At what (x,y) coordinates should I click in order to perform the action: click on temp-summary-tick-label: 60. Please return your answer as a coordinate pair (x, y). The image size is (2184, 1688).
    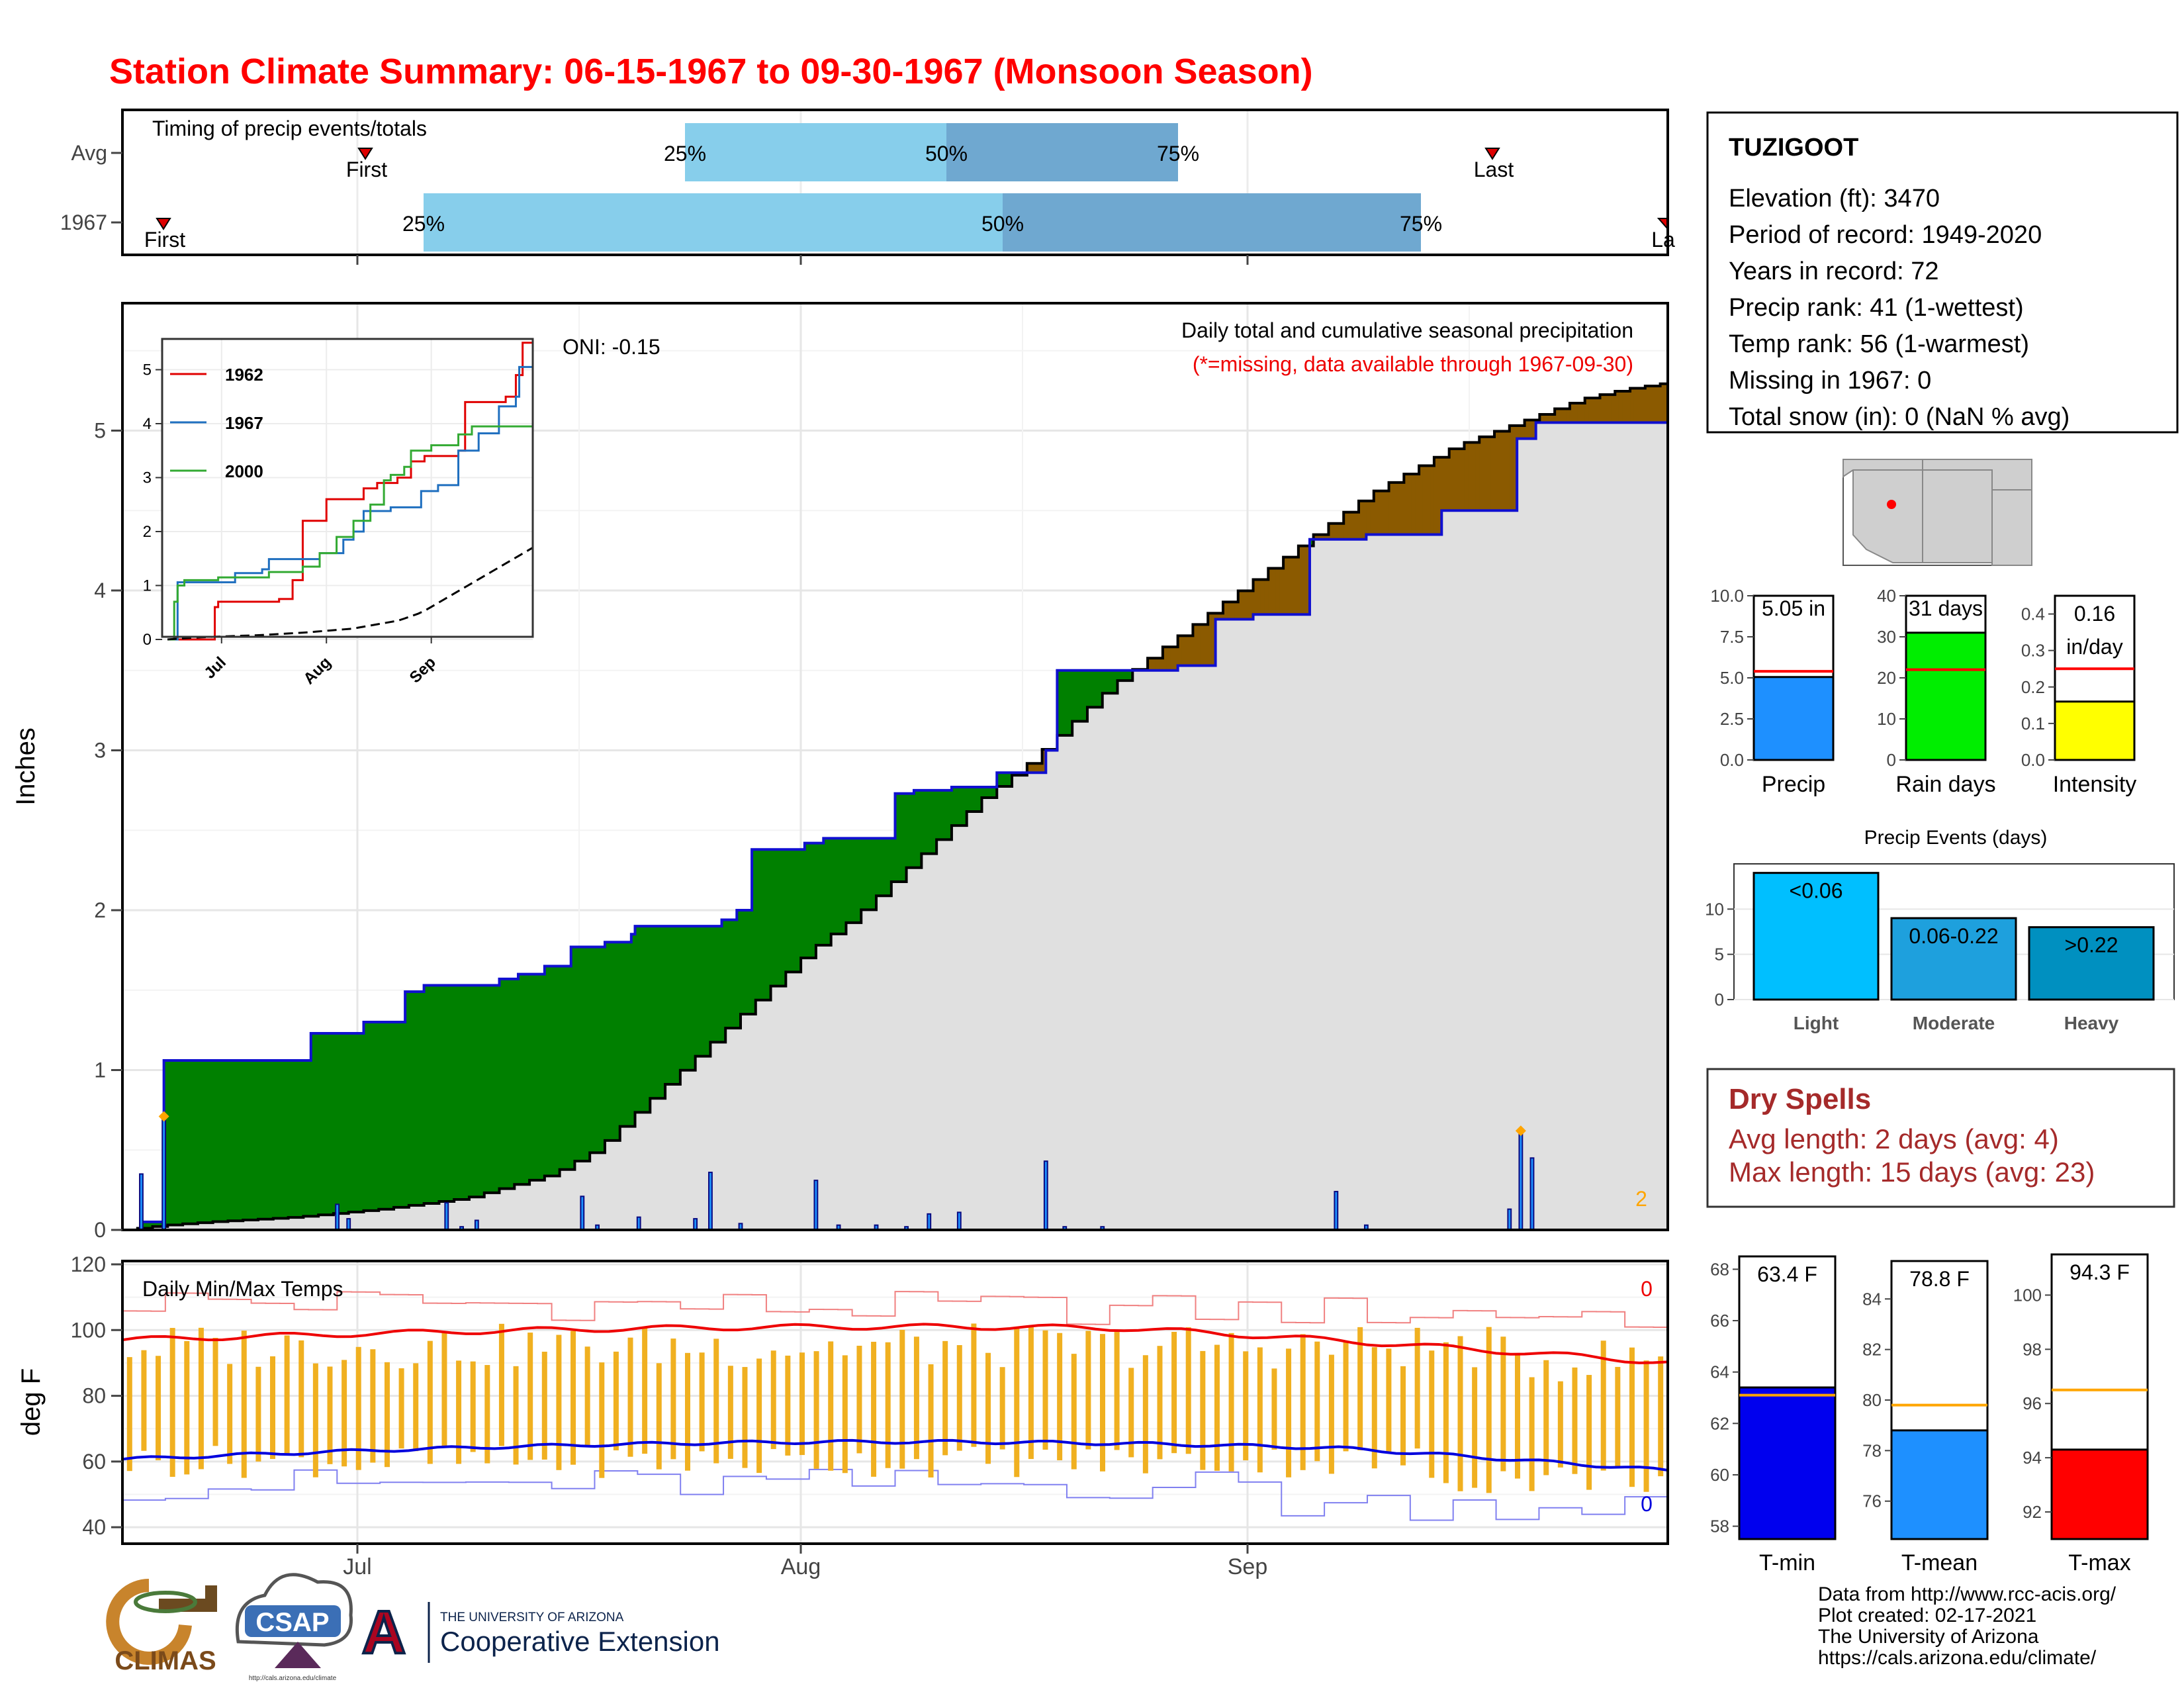
    Looking at the image, I should click on (1720, 1475).